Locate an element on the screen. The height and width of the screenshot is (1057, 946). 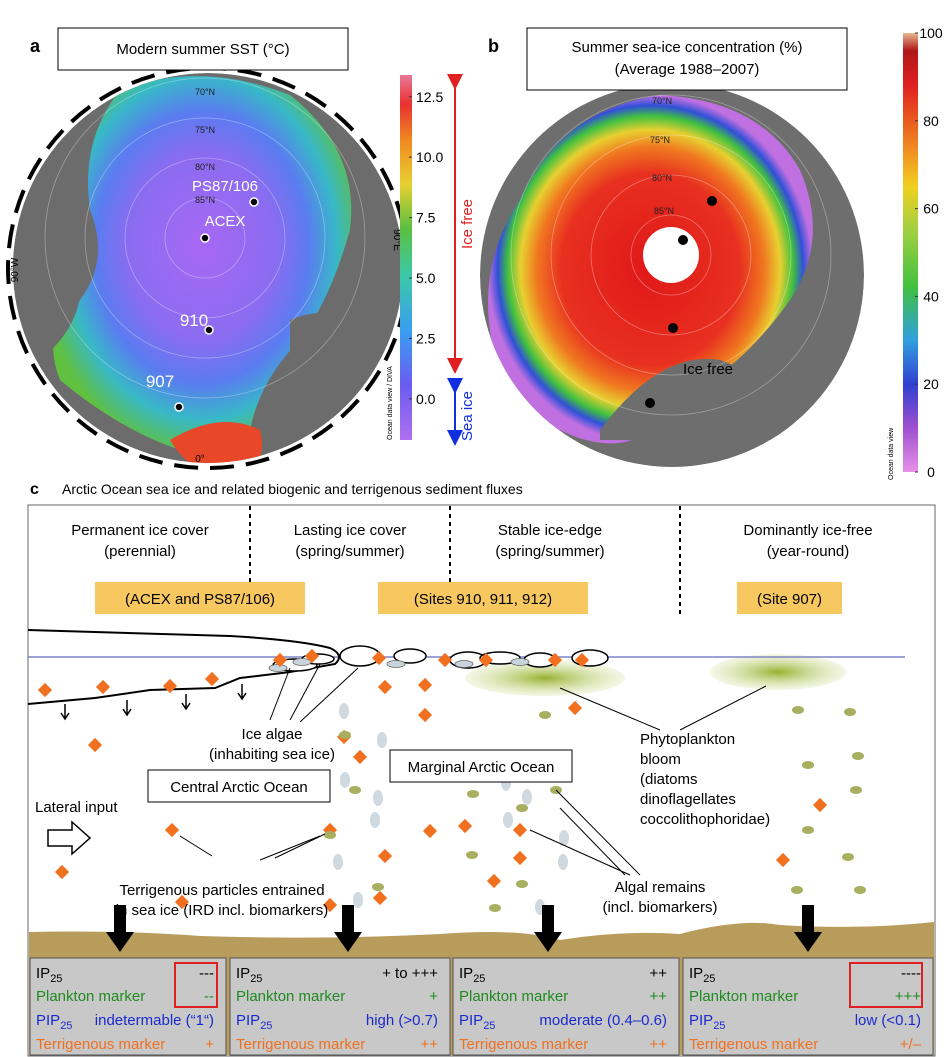
plankton-value: +++ is located at coordinates (908, 996).